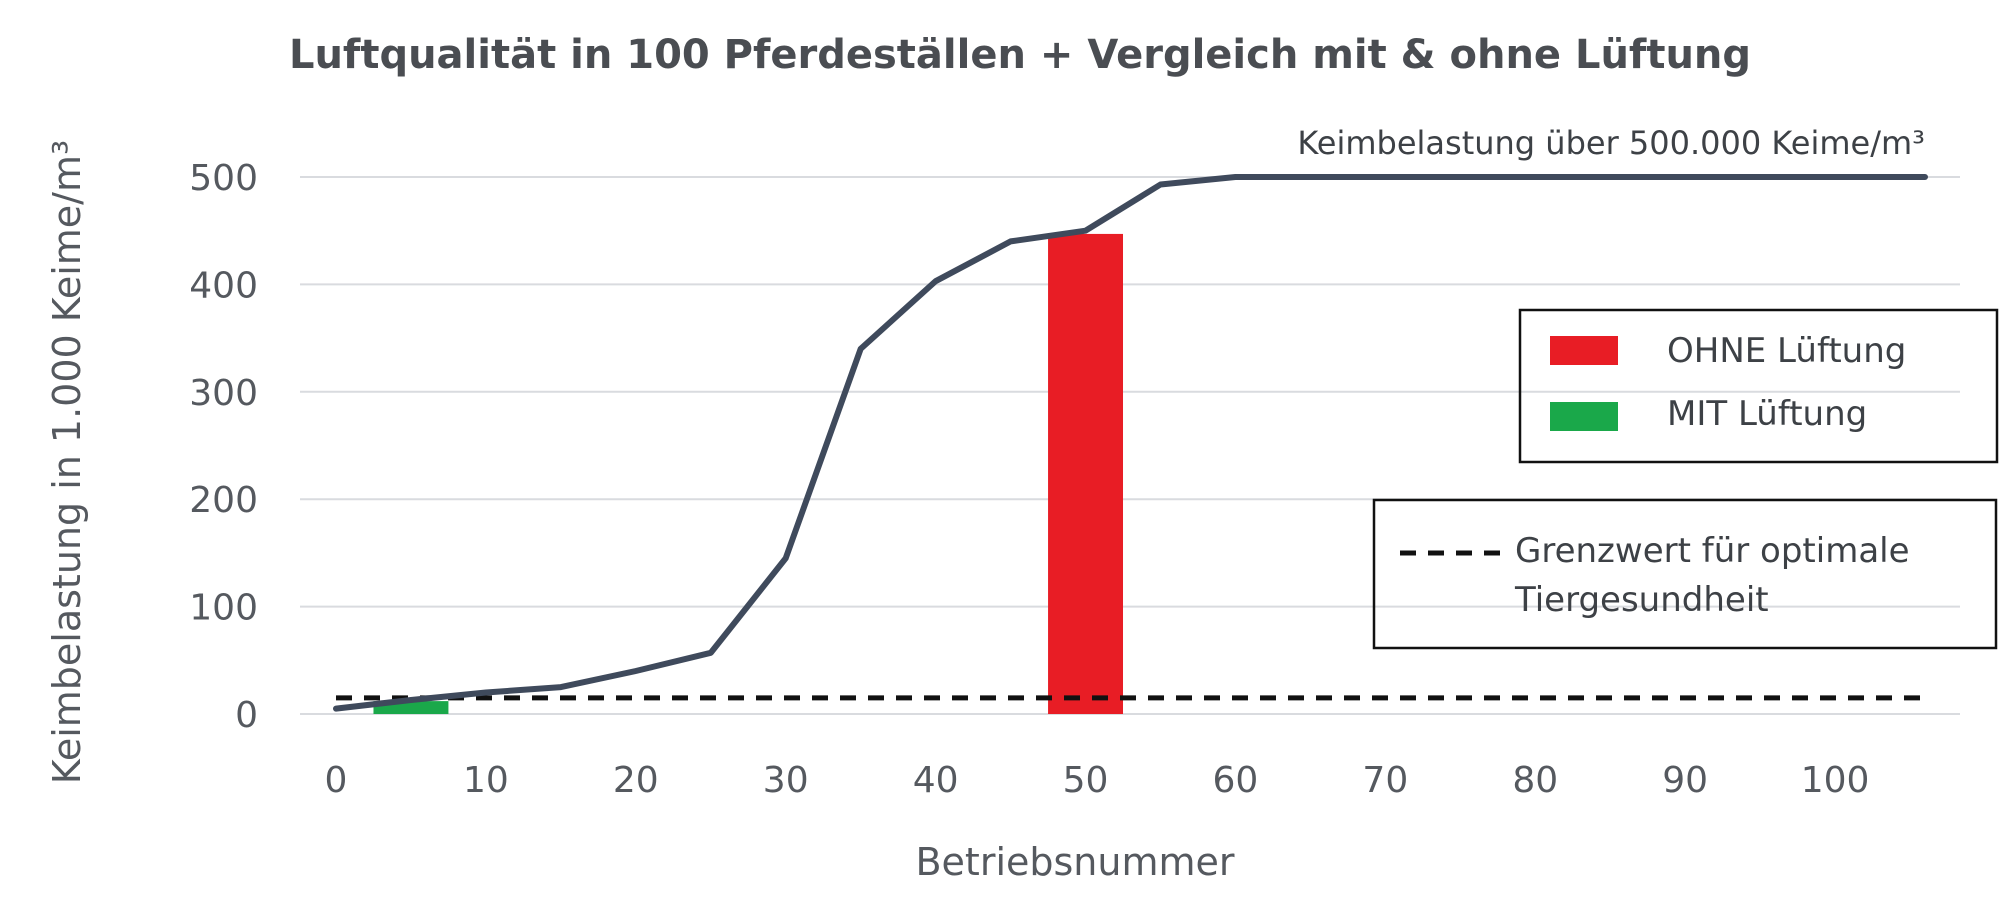 This screenshot has width=2000, height=916. Describe the element at coordinates (1535, 780) in the screenshot. I see `x-tick-80: 80` at that location.